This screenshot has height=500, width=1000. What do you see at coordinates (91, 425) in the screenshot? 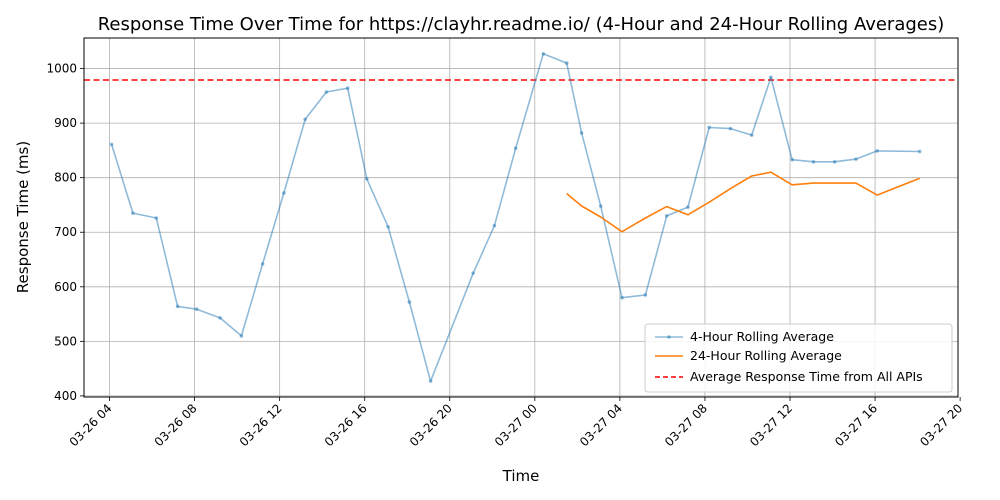
I see `x-tick-label: 03-26 04` at bounding box center [91, 425].